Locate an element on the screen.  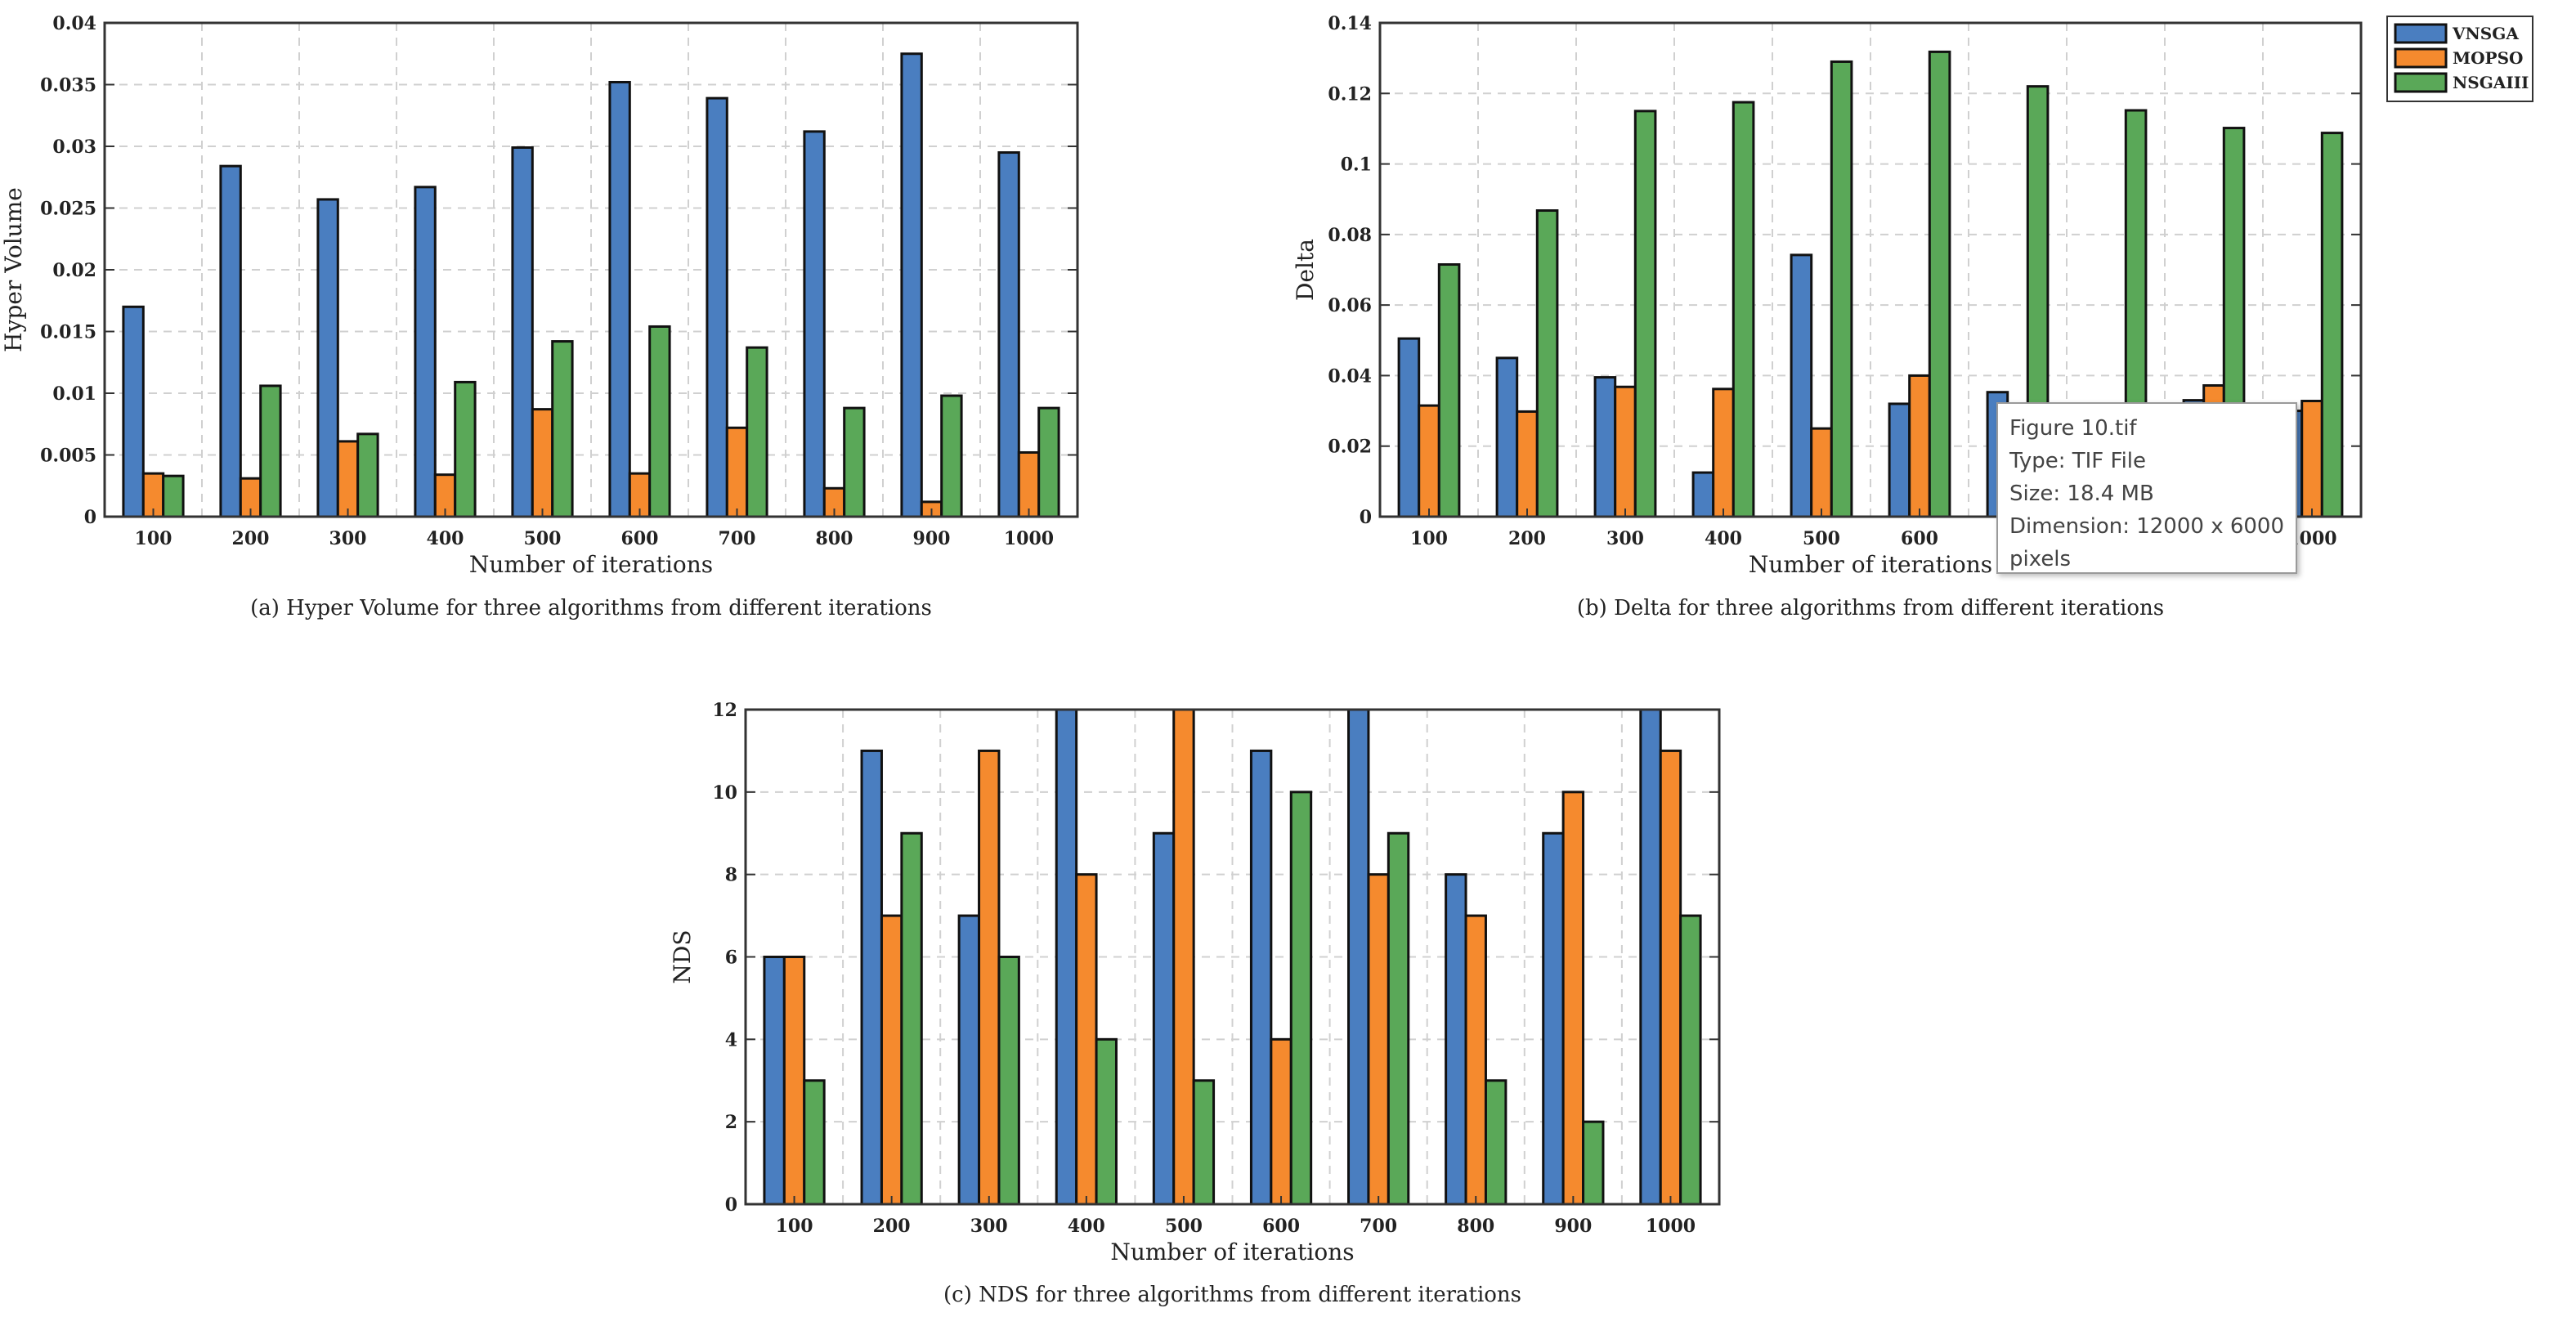
x-axis-title: Number of iterations is located at coordinates (1232, 1252).